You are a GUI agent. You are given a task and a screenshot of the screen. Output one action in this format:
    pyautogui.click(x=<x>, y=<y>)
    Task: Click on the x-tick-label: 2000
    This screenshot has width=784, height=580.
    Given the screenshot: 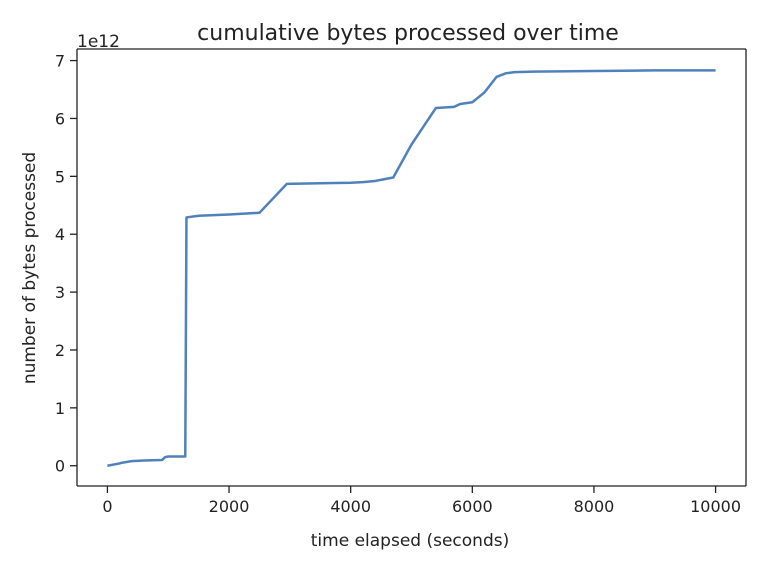 What is the action you would take?
    pyautogui.click(x=229, y=506)
    